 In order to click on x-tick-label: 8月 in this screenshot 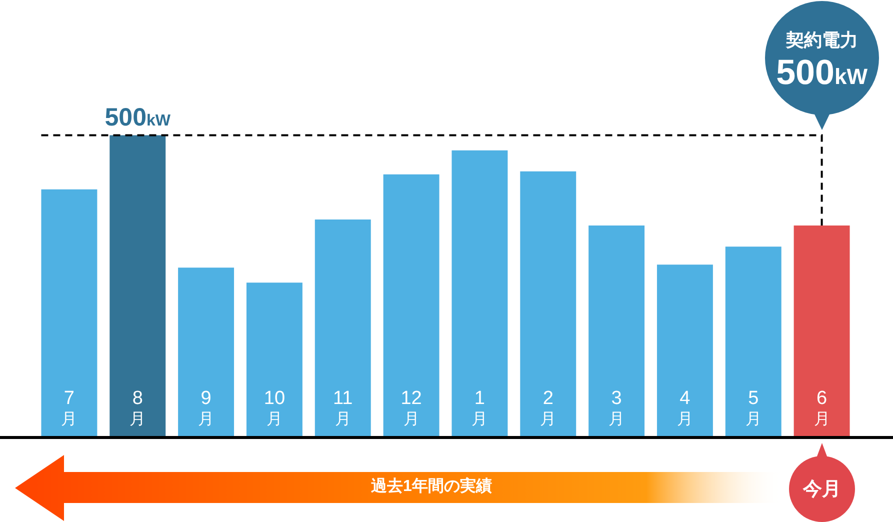, I will do `click(138, 408)`.